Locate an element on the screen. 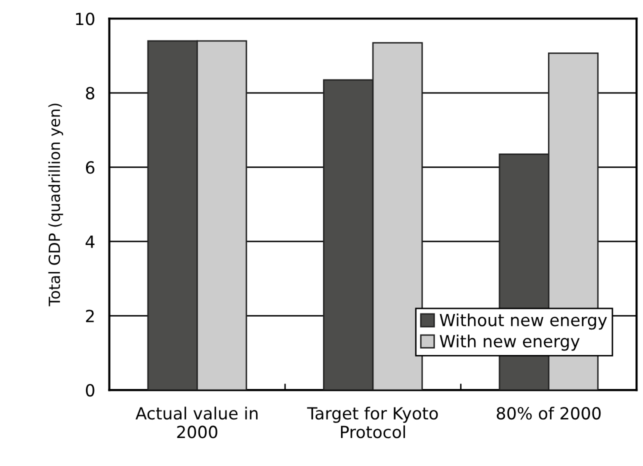  legend-label: Without new energy is located at coordinates (523, 321).